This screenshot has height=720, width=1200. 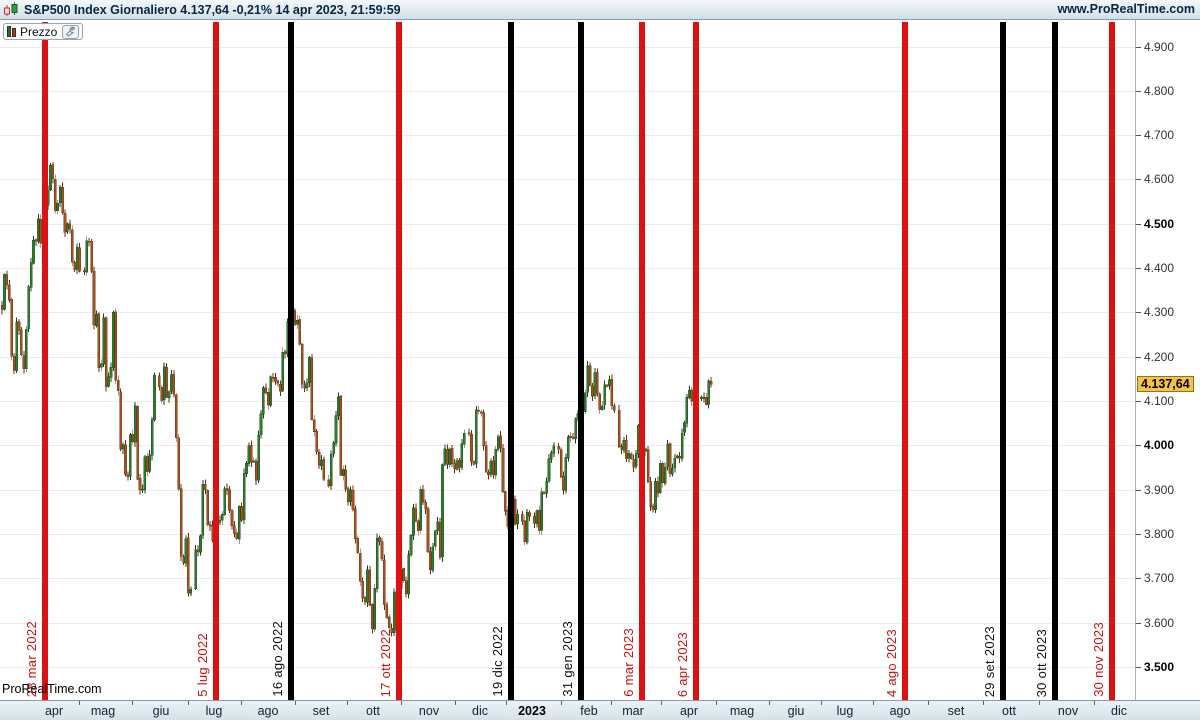 I want to click on month-label: 2023, so click(x=532, y=711).